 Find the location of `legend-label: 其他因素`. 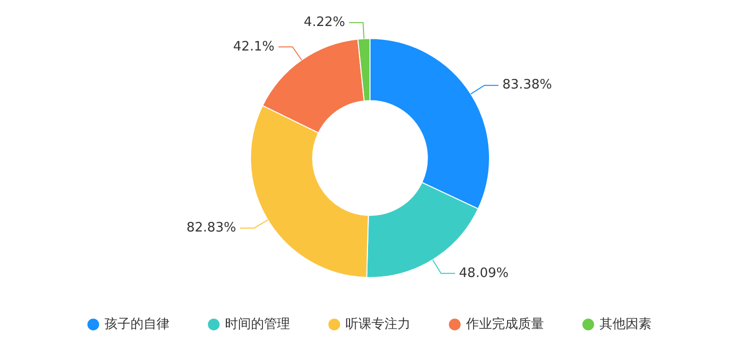

legend-label: 其他因素 is located at coordinates (625, 324).